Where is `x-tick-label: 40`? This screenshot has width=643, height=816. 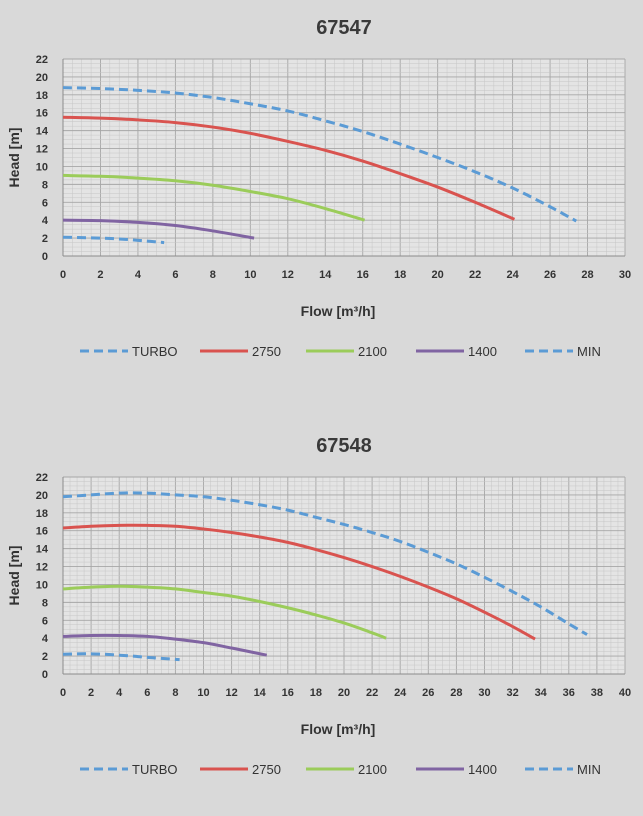 x-tick-label: 40 is located at coordinates (625, 693).